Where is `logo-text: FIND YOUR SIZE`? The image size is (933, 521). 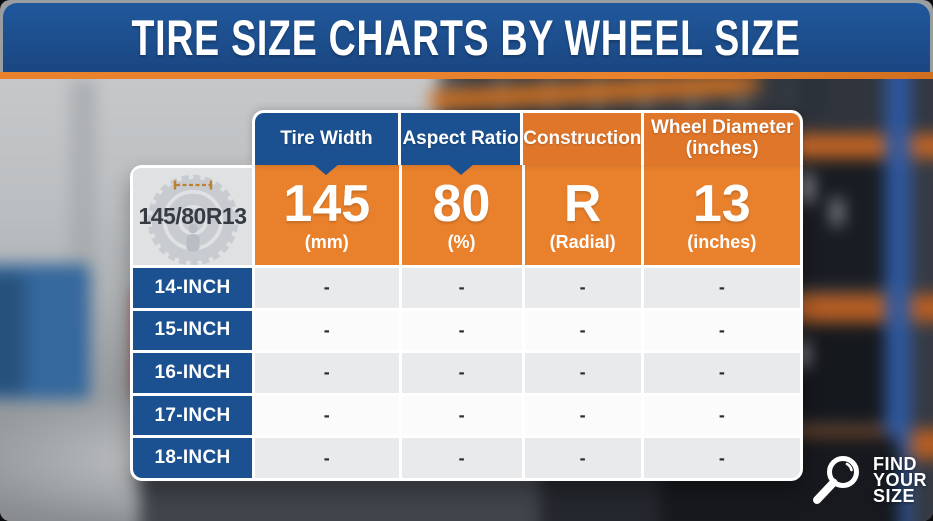 logo-text: FIND YOUR SIZE is located at coordinates (899, 480).